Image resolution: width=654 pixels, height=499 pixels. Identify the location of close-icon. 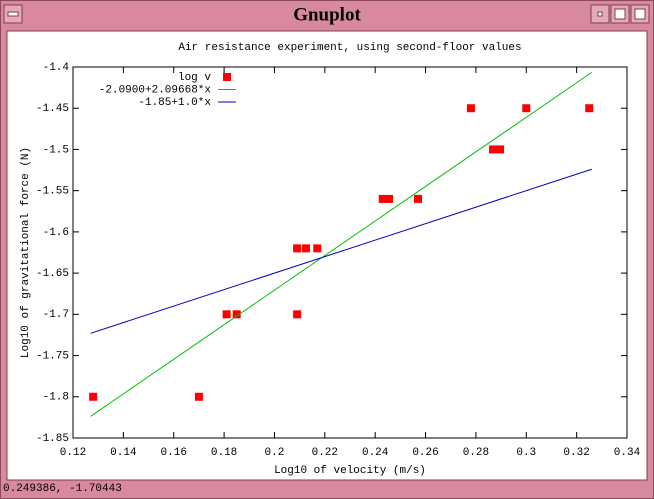
(640, 14).